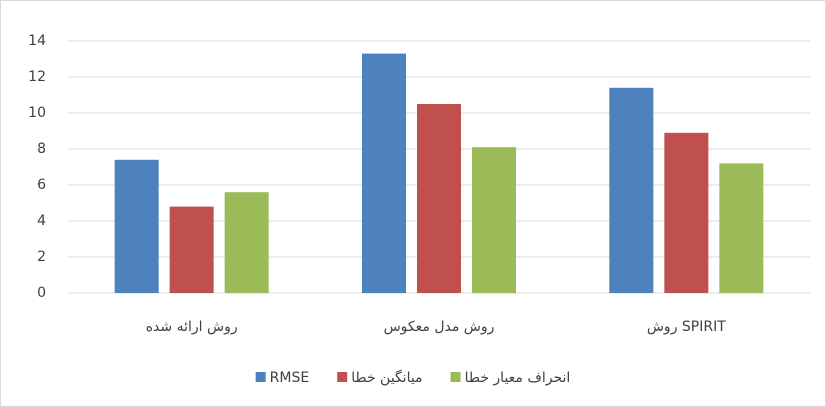 The image size is (826, 407). I want to click on x-tick-label: روش SPIRIT, so click(686, 327).